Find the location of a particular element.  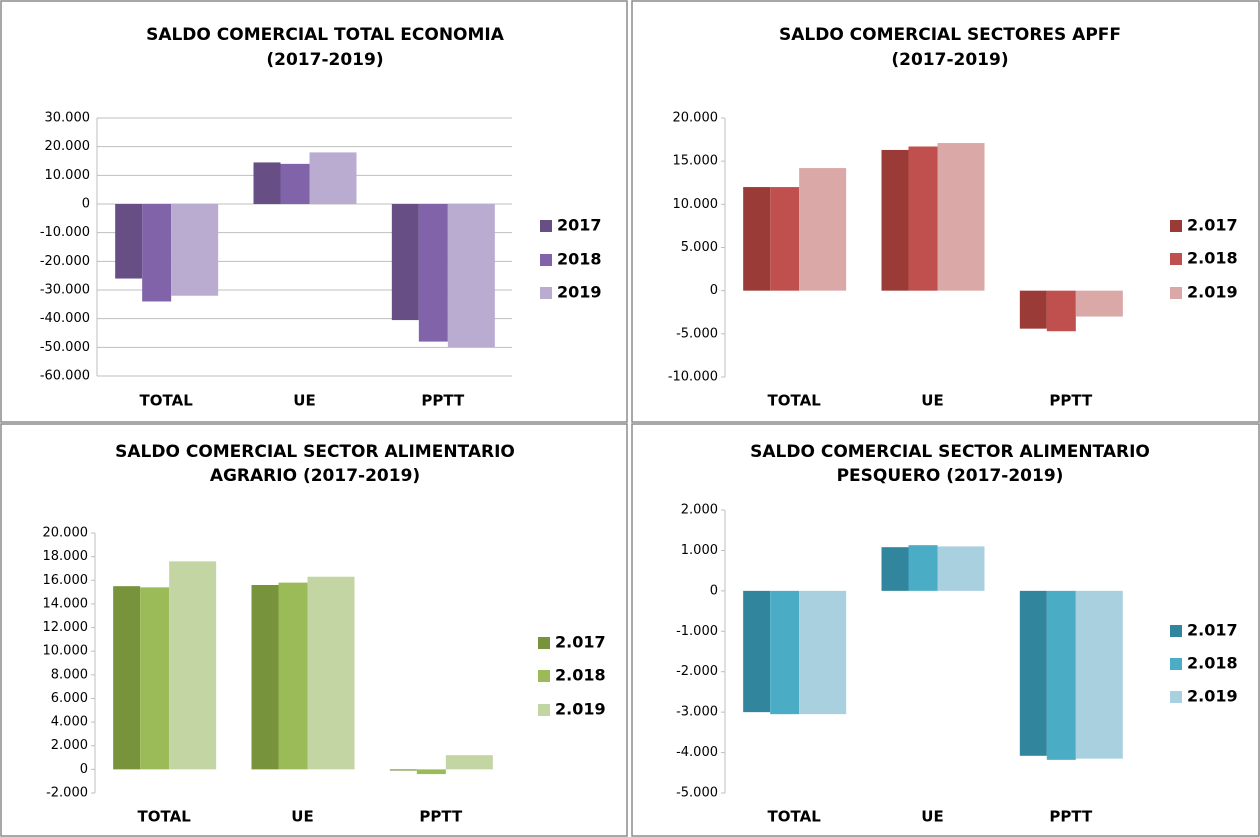

chart-title: AGRARIO (2017-2019) is located at coordinates (315, 476).